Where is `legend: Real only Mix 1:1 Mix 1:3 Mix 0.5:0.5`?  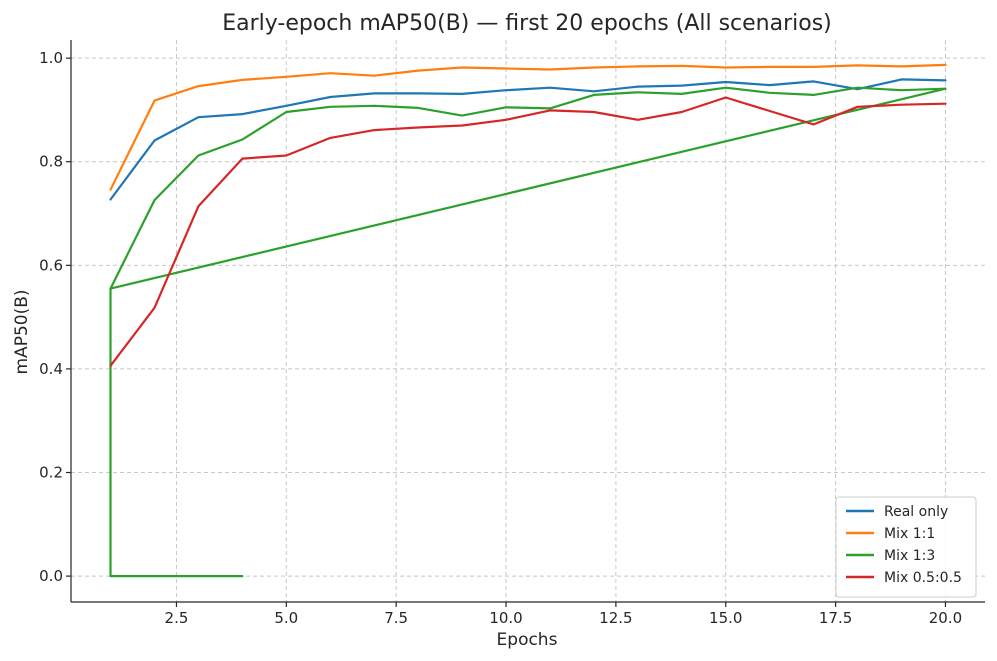
legend: Real only Mix 1:1 Mix 1:3 Mix 0.5:0.5 is located at coordinates (906, 547).